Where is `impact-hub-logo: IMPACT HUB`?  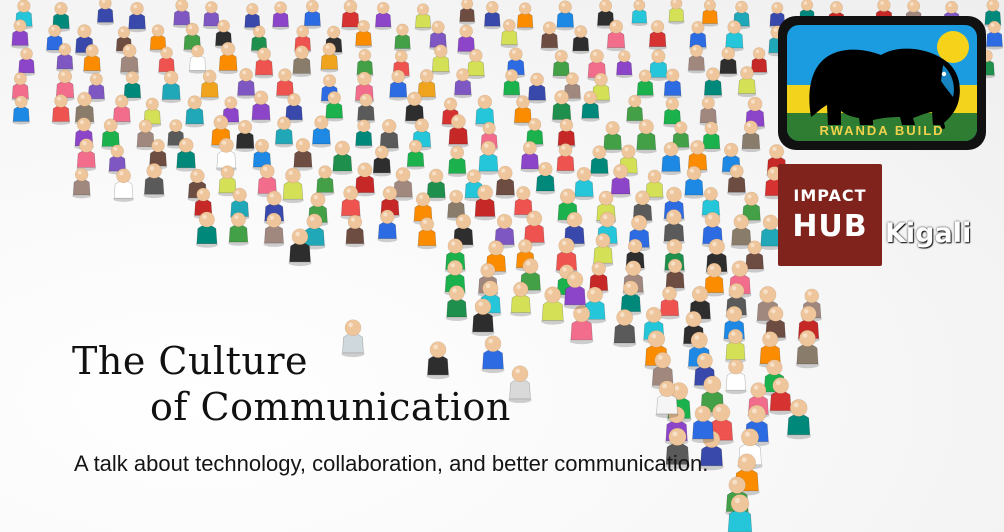 impact-hub-logo: IMPACT HUB is located at coordinates (830, 215).